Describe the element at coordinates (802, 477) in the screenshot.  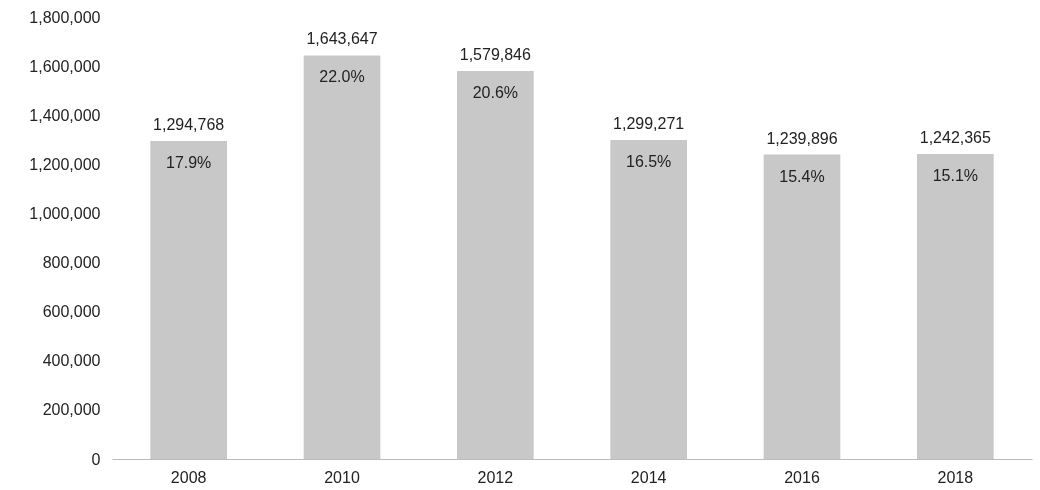
I see `x-tick-label: 2016` at that location.